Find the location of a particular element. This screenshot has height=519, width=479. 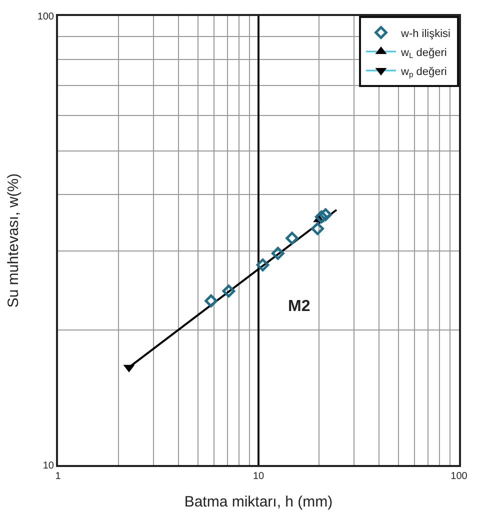

legend-label: w-h ilişkisi is located at coordinates (425, 34).